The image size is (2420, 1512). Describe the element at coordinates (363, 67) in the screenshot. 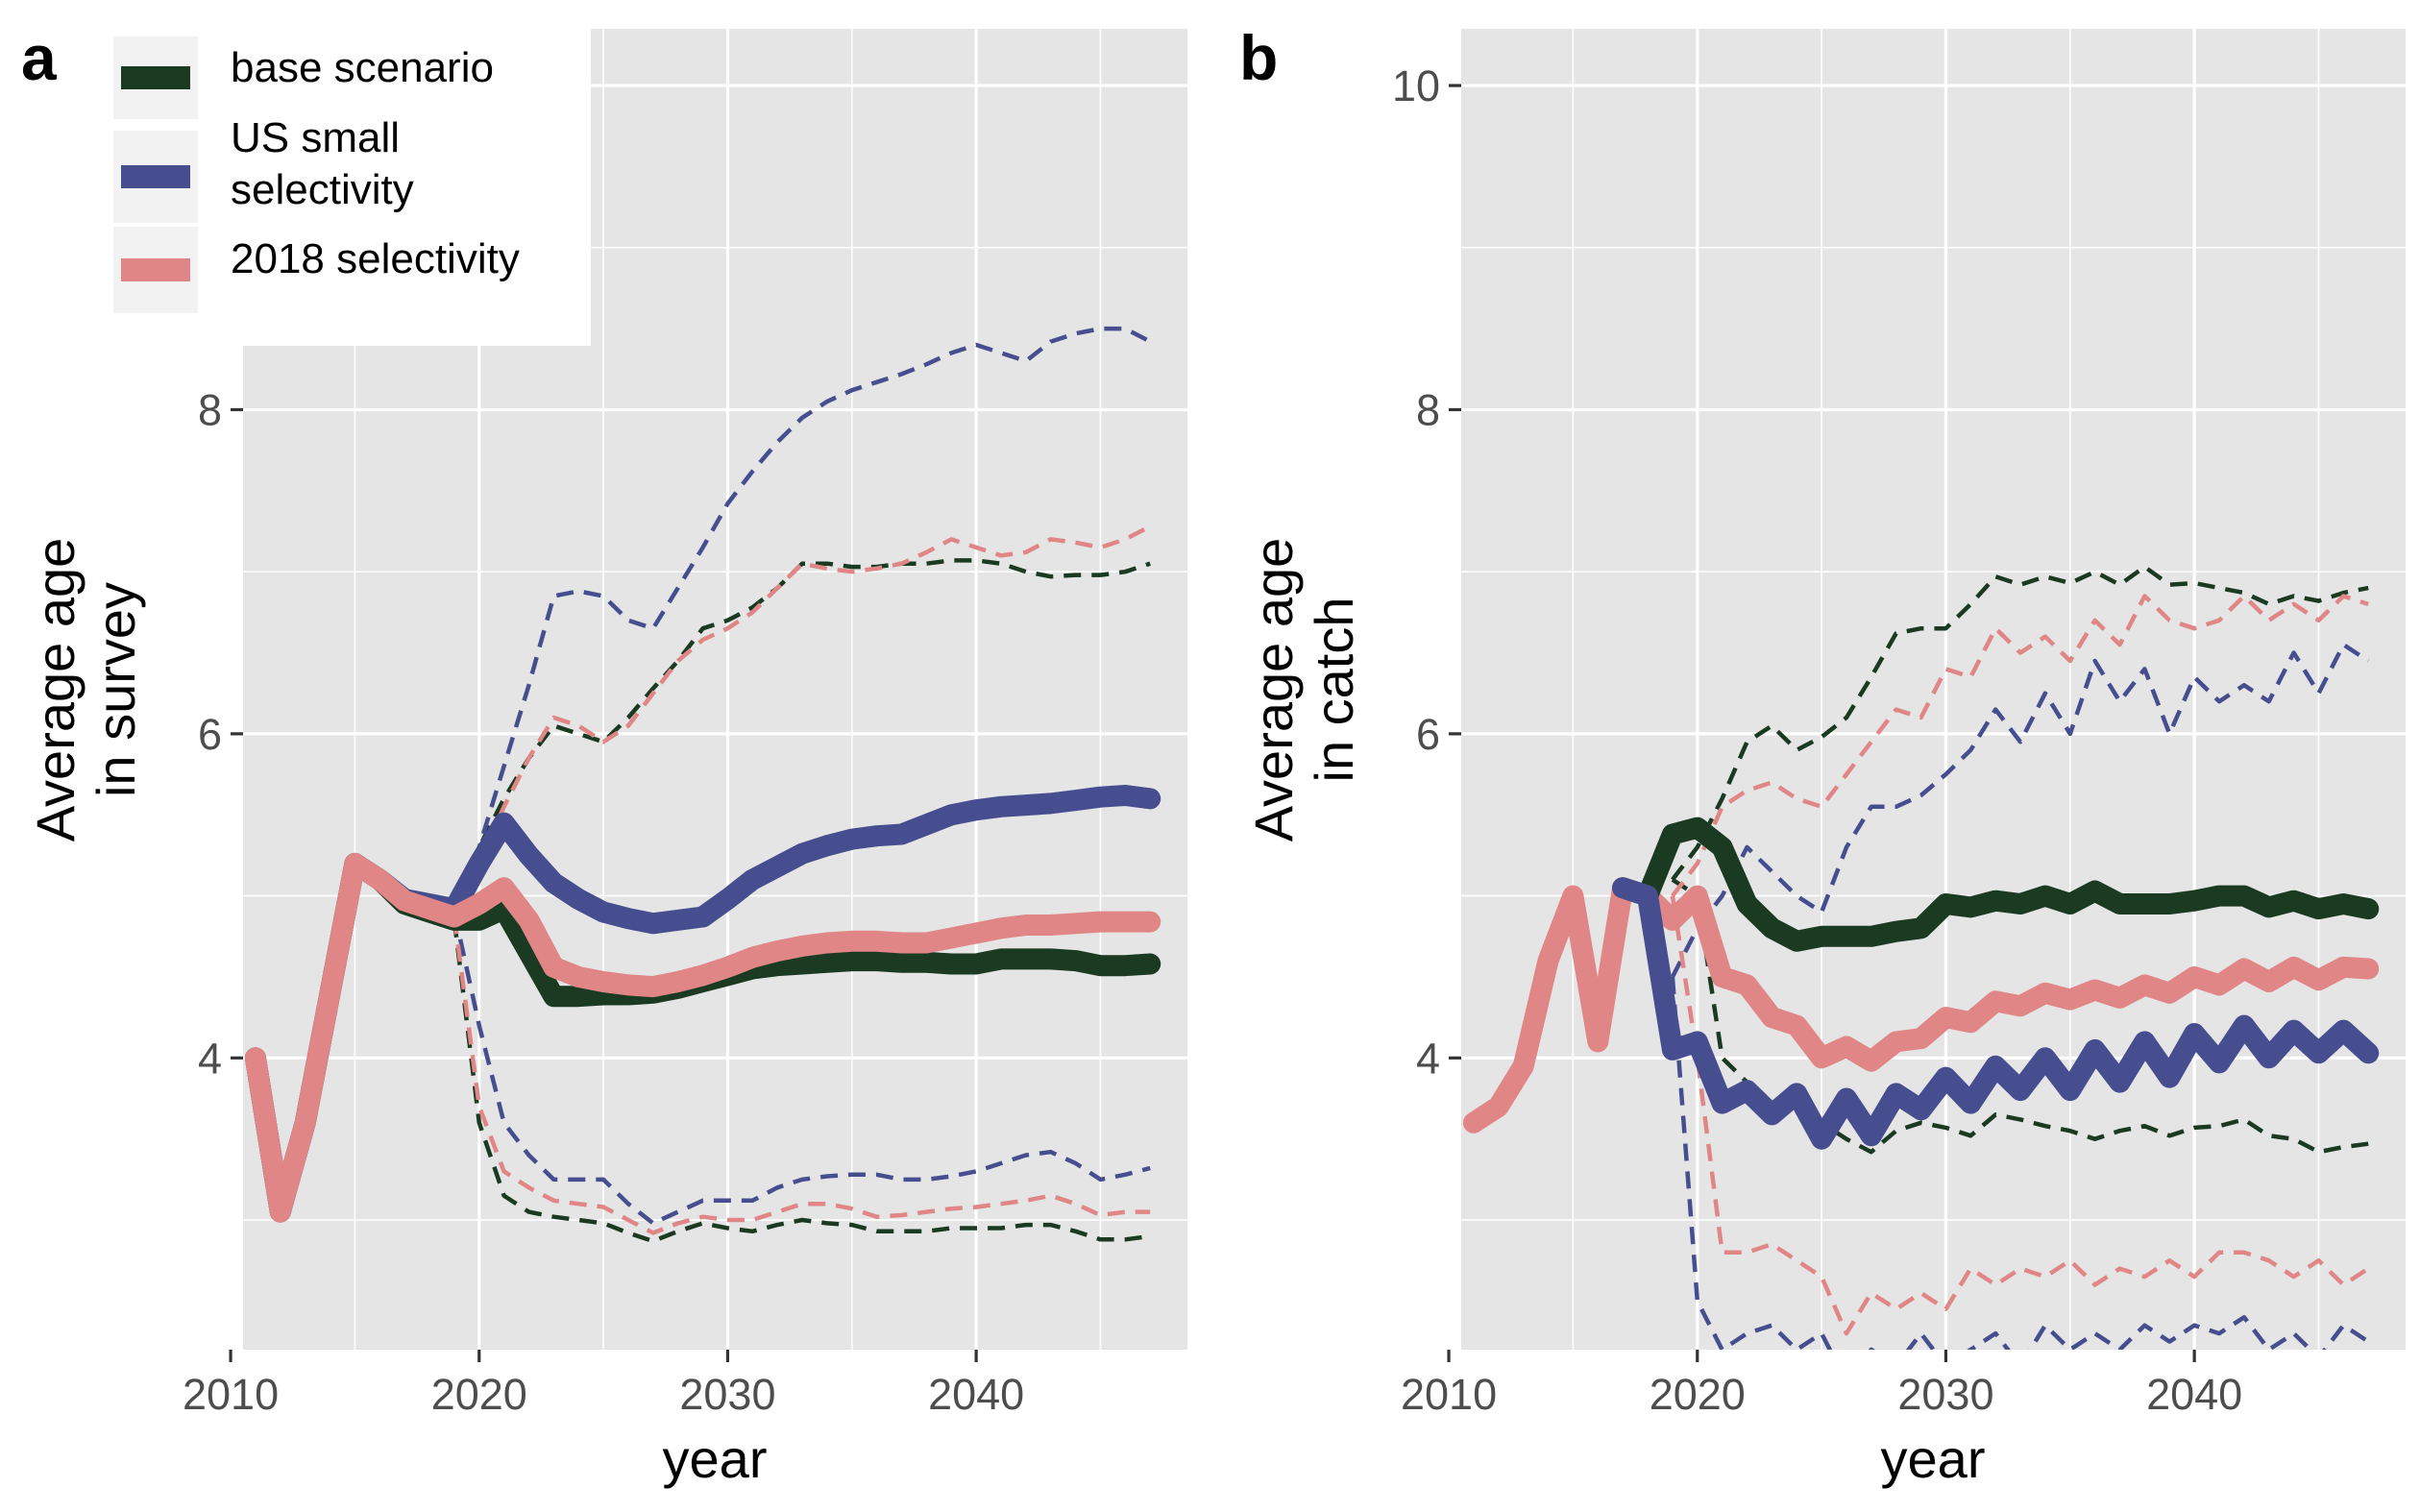

I see `legend-label-base: base scenario` at that location.